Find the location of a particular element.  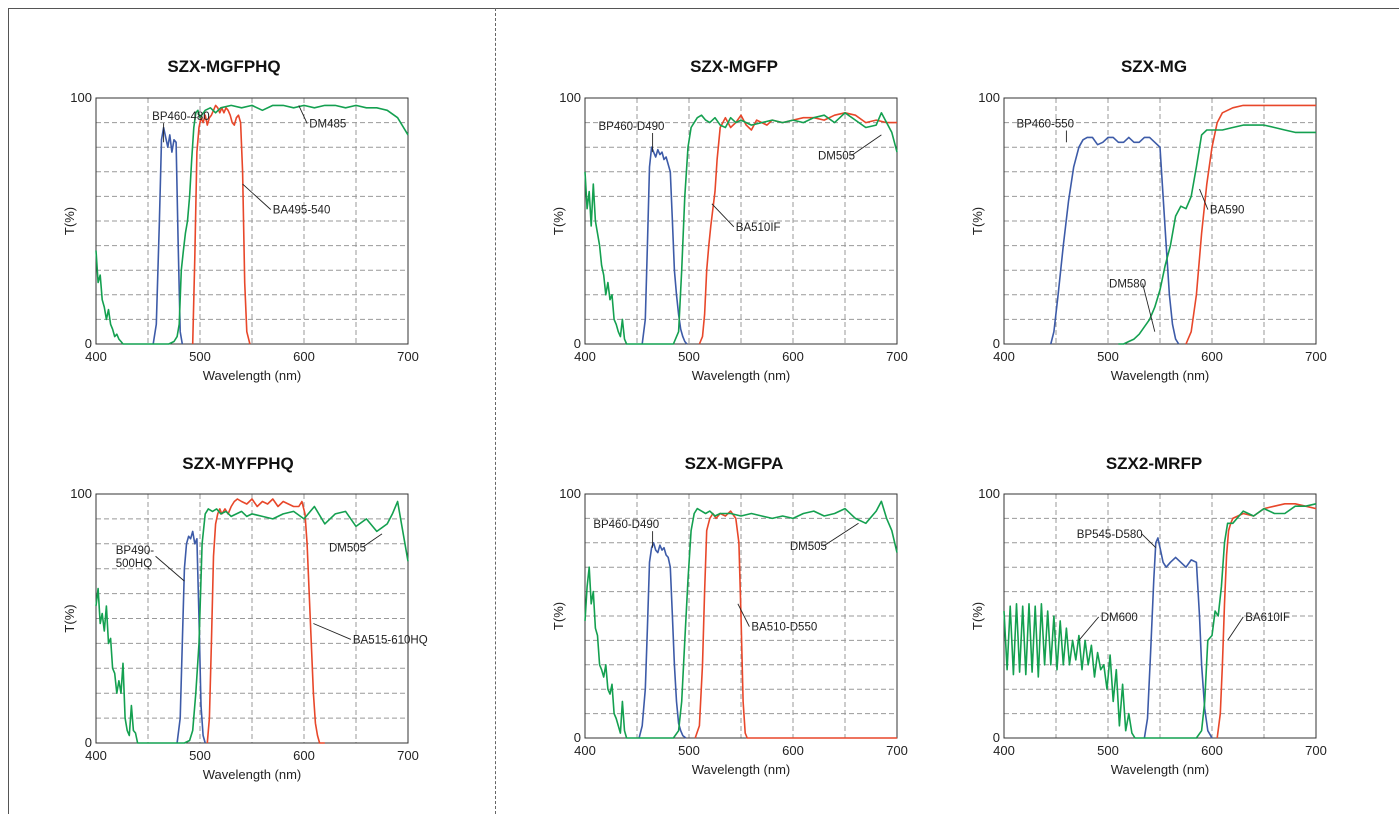

chart-1-xtick-700: 700 is located at coordinates (408, 356).